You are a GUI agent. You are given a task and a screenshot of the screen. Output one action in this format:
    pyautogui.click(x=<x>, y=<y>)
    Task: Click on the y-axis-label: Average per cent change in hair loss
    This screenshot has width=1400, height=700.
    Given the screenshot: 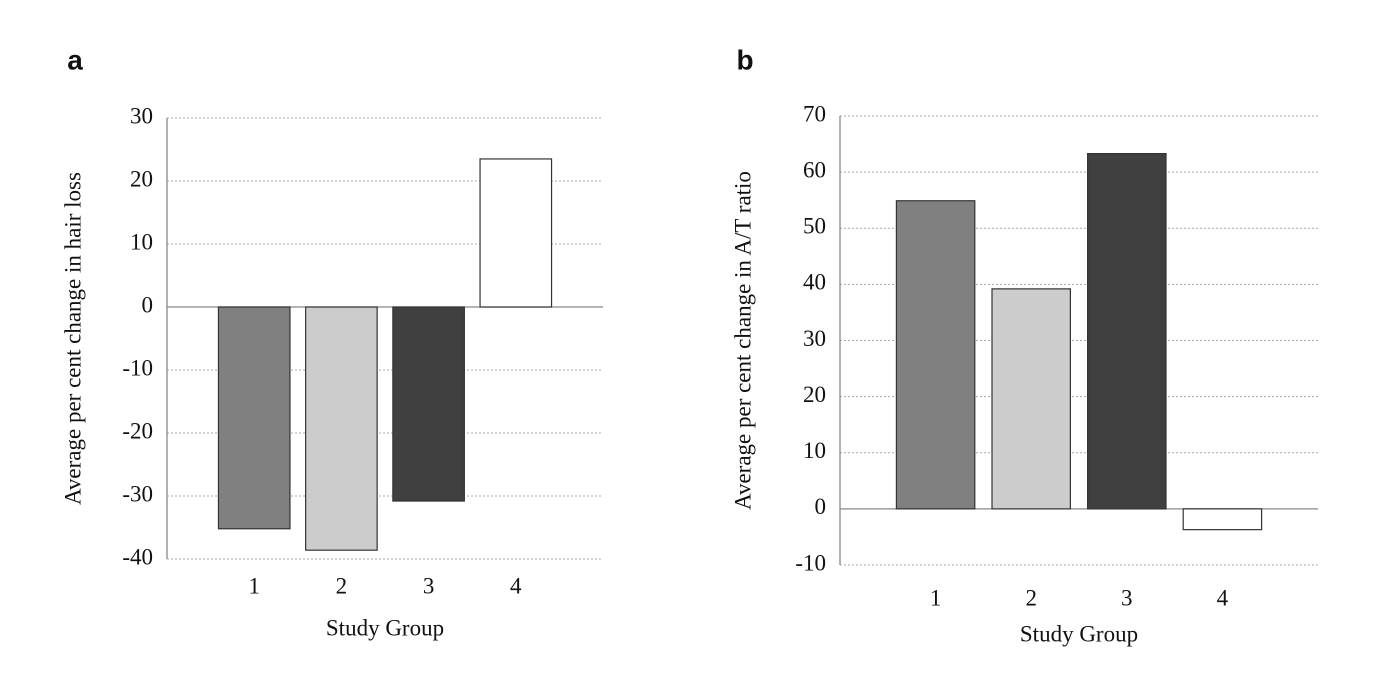 What is the action you would take?
    pyautogui.click(x=72, y=338)
    